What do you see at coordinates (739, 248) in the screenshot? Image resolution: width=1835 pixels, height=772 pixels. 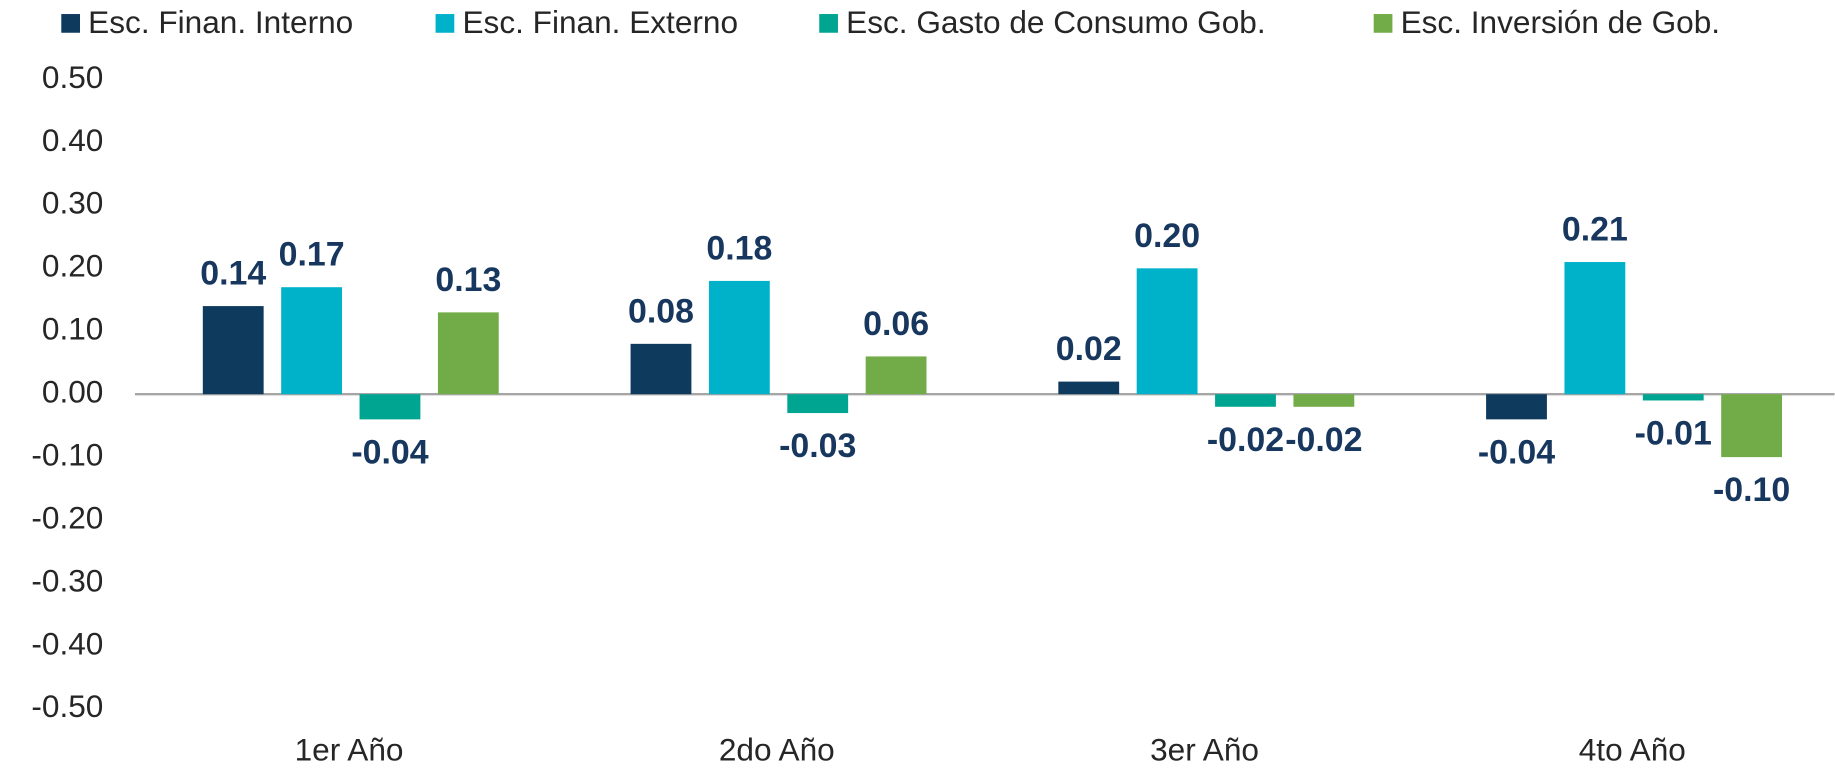 I see `value-label: 0.18` at bounding box center [739, 248].